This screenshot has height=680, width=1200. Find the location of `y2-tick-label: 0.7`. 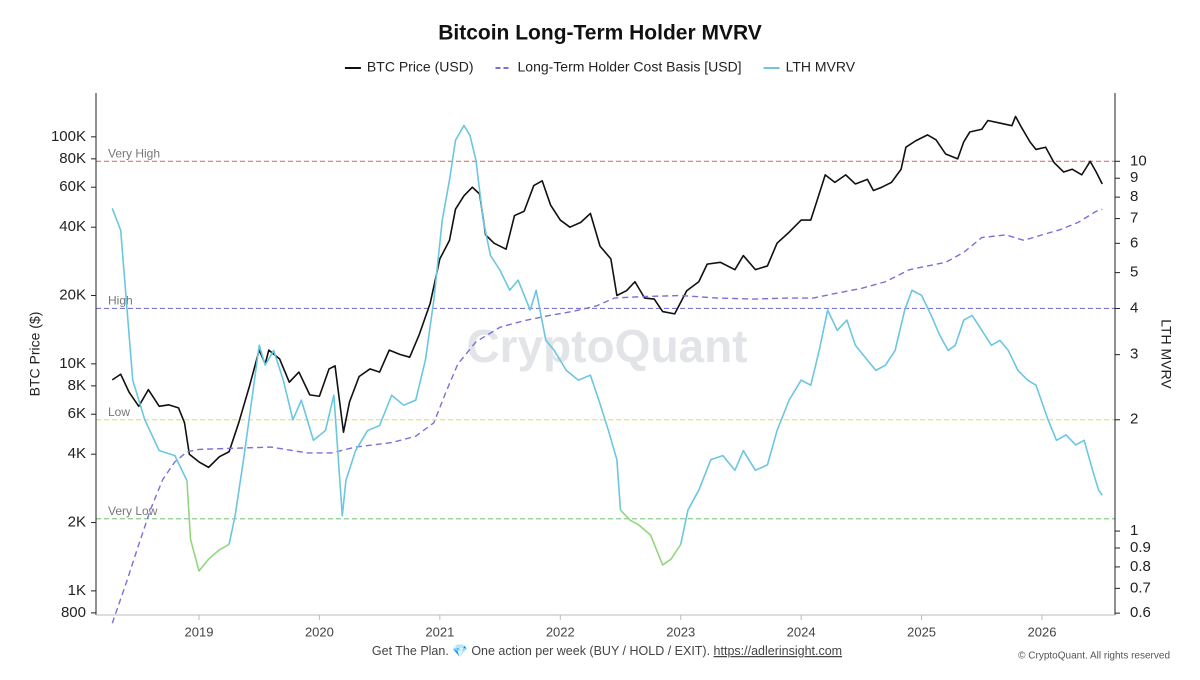

y2-tick-label: 0.7 is located at coordinates (1140, 587).